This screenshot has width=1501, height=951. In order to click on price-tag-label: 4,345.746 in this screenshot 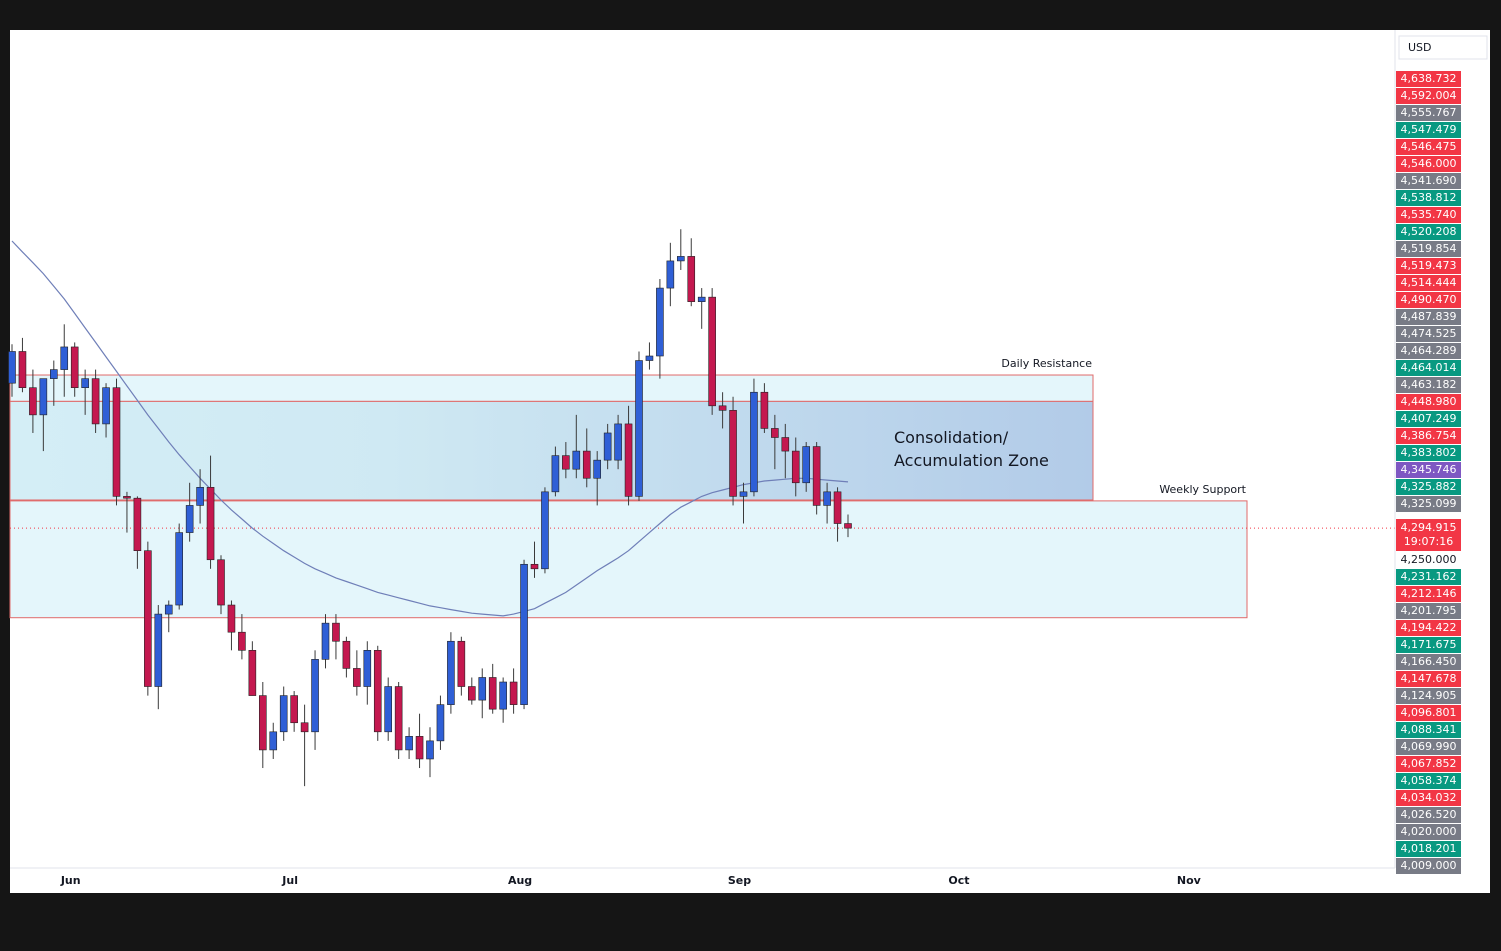, I will do `click(1429, 469)`.